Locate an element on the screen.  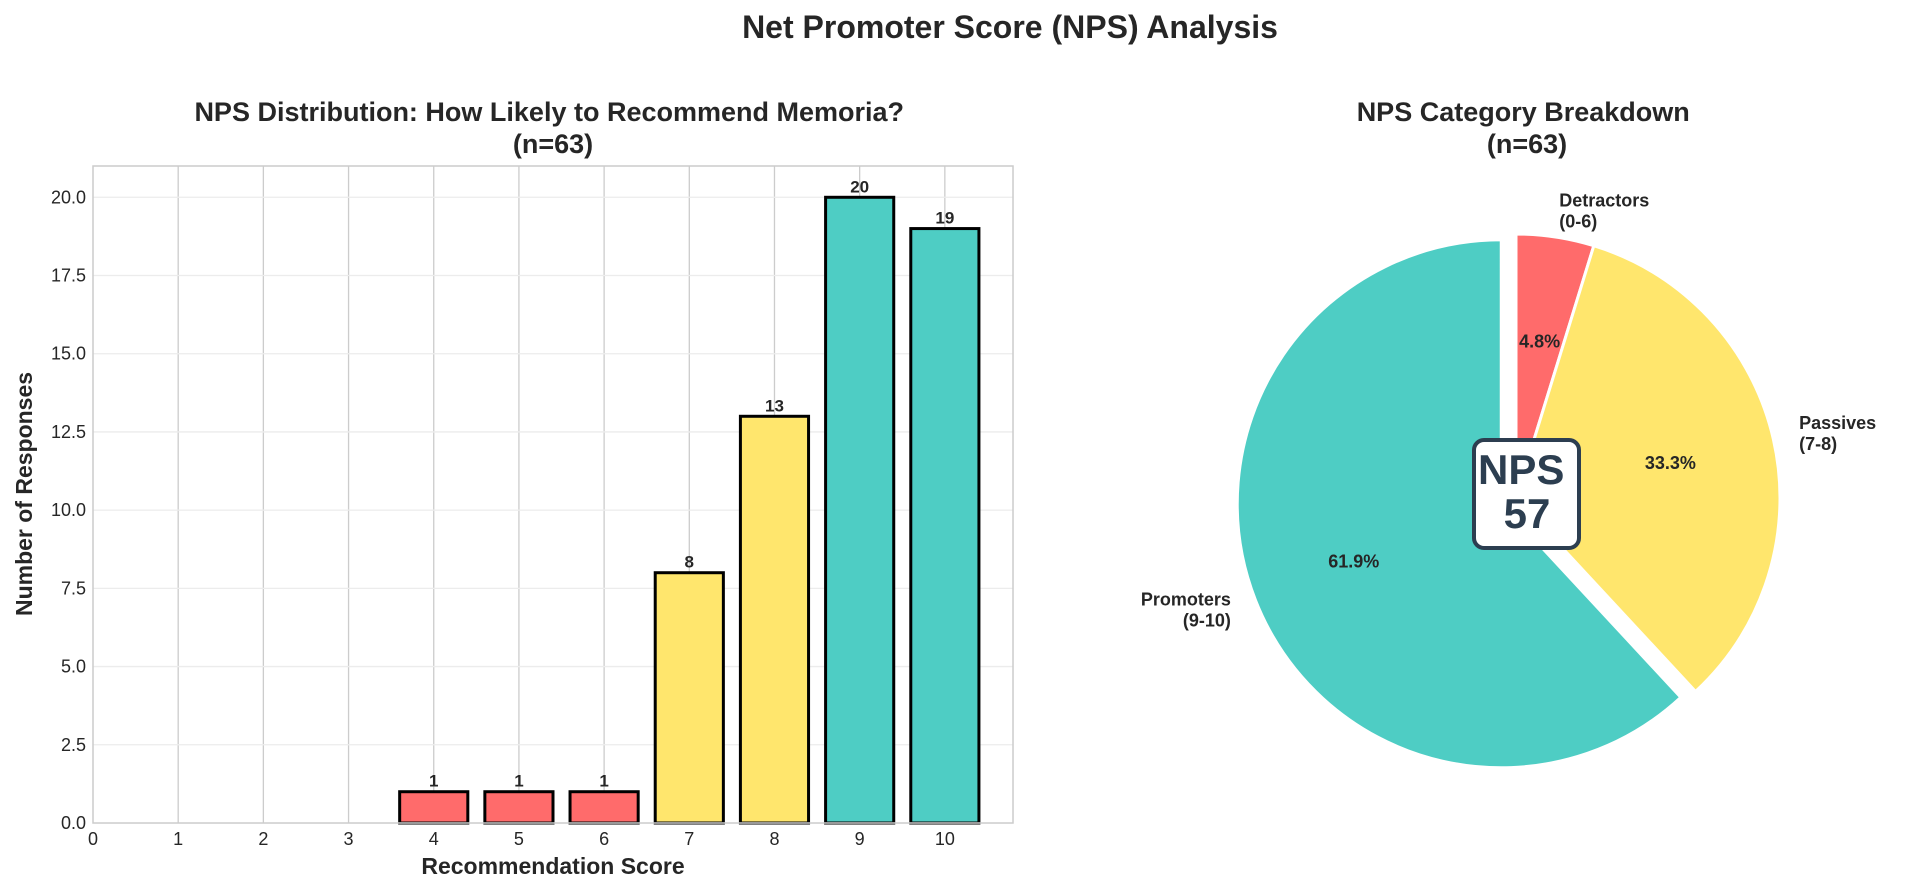
y-axis-label: Number of Responses is located at coordinates (24, 494).